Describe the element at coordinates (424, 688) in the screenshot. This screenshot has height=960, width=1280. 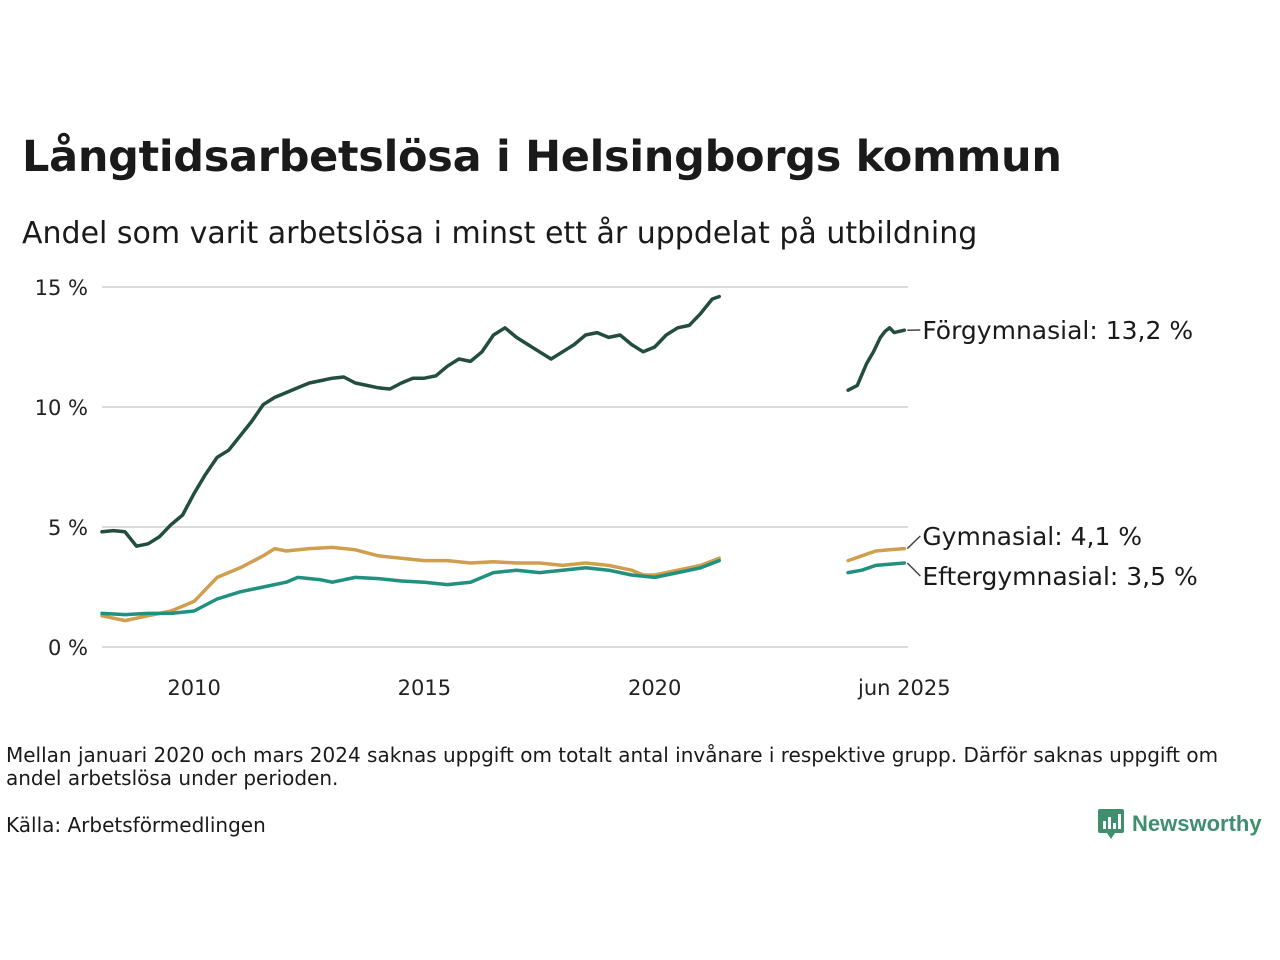
I see `x-tick-label-1: 2015` at that location.